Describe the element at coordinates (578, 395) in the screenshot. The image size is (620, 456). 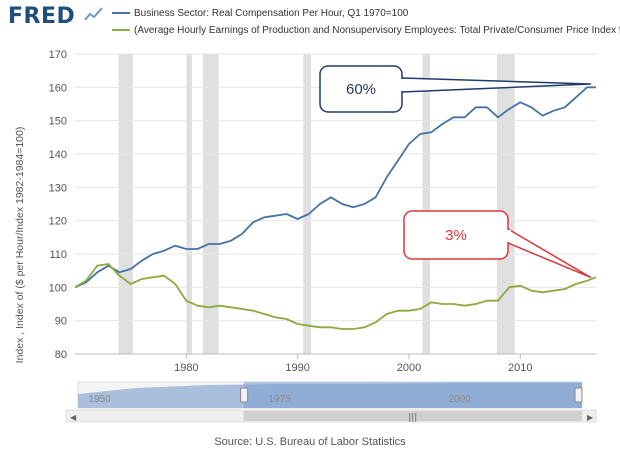
I see `navigator-right-handle` at that location.